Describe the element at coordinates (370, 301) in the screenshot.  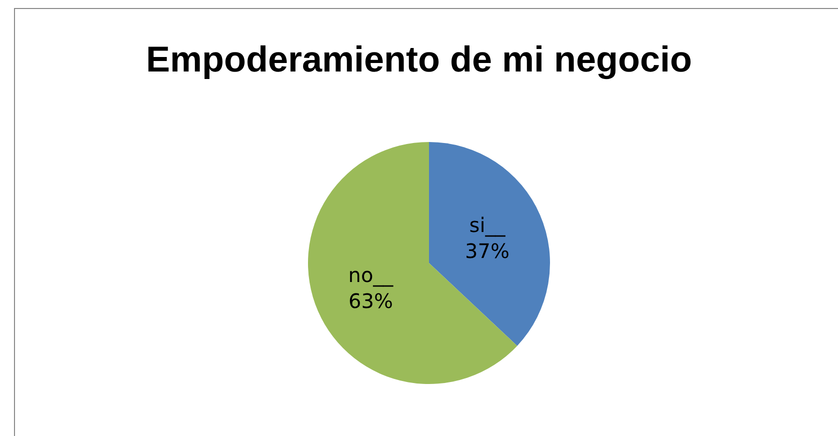
I see `data-label: 63%` at that location.